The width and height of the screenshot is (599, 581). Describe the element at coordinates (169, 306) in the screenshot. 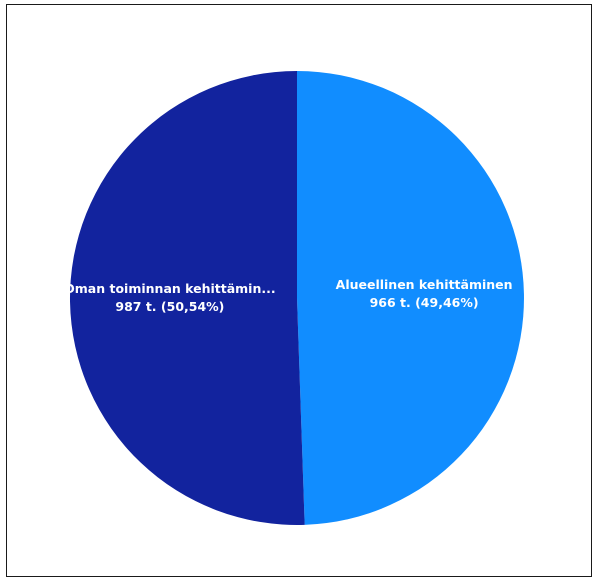

I see `pie-slice-value-label-1: 987 t. (50,54%)` at that location.